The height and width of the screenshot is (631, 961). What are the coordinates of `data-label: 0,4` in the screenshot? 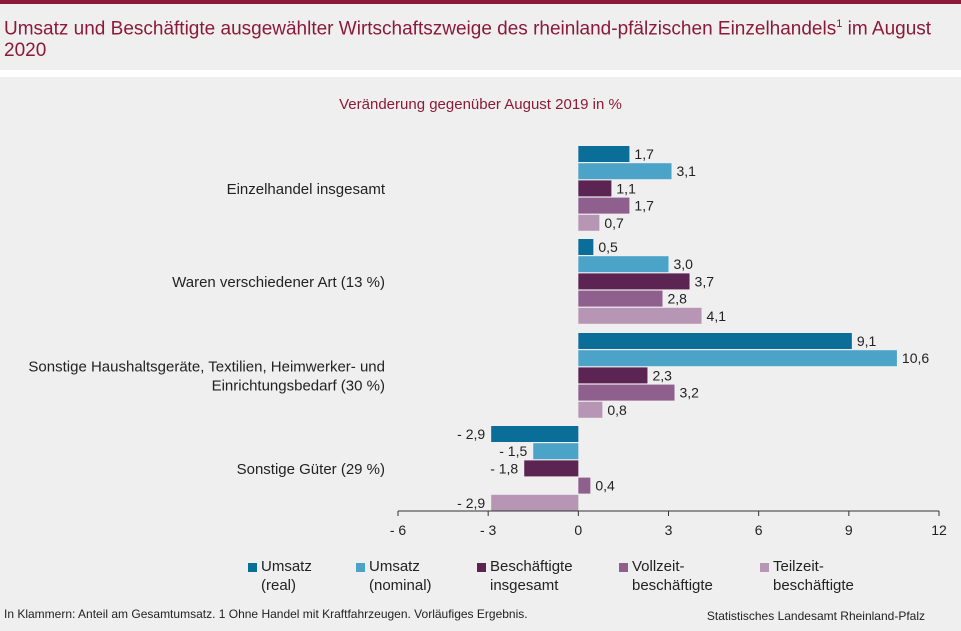 It's located at (605, 486).